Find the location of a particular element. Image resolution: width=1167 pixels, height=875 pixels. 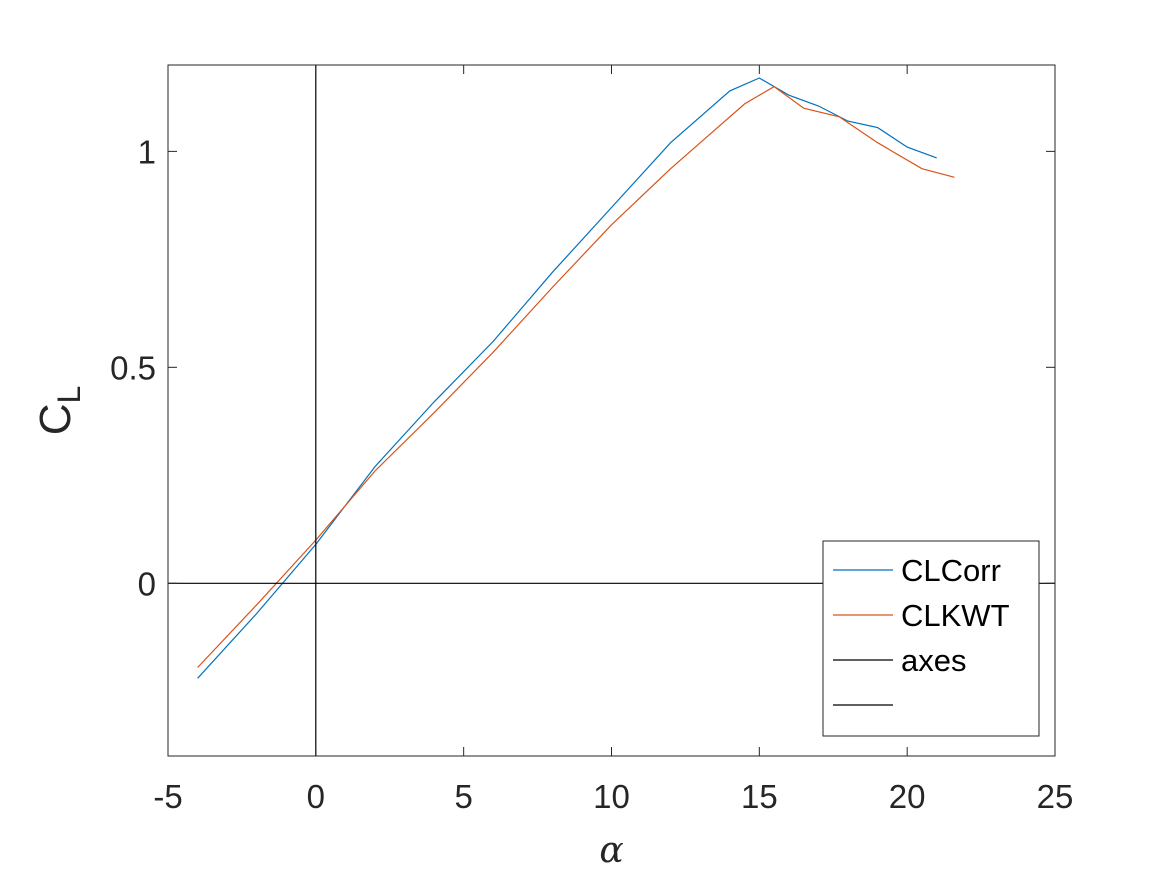

x-tick-label: 25 is located at coordinates (1055, 796).